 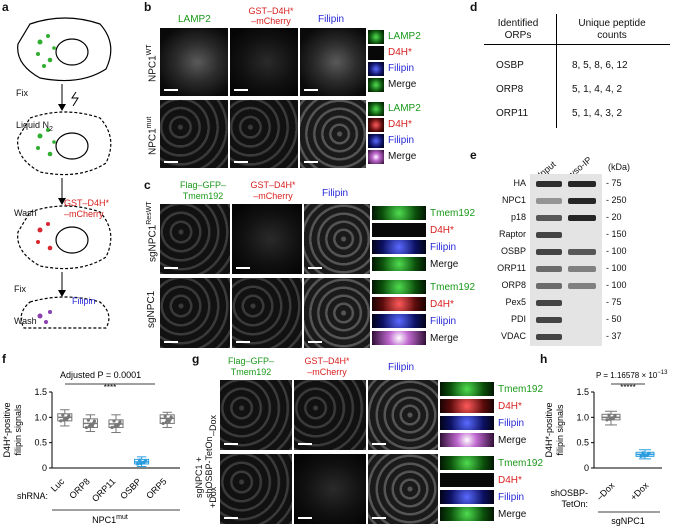 I want to click on y-tick-label: 1.0, so click(x=582, y=417).